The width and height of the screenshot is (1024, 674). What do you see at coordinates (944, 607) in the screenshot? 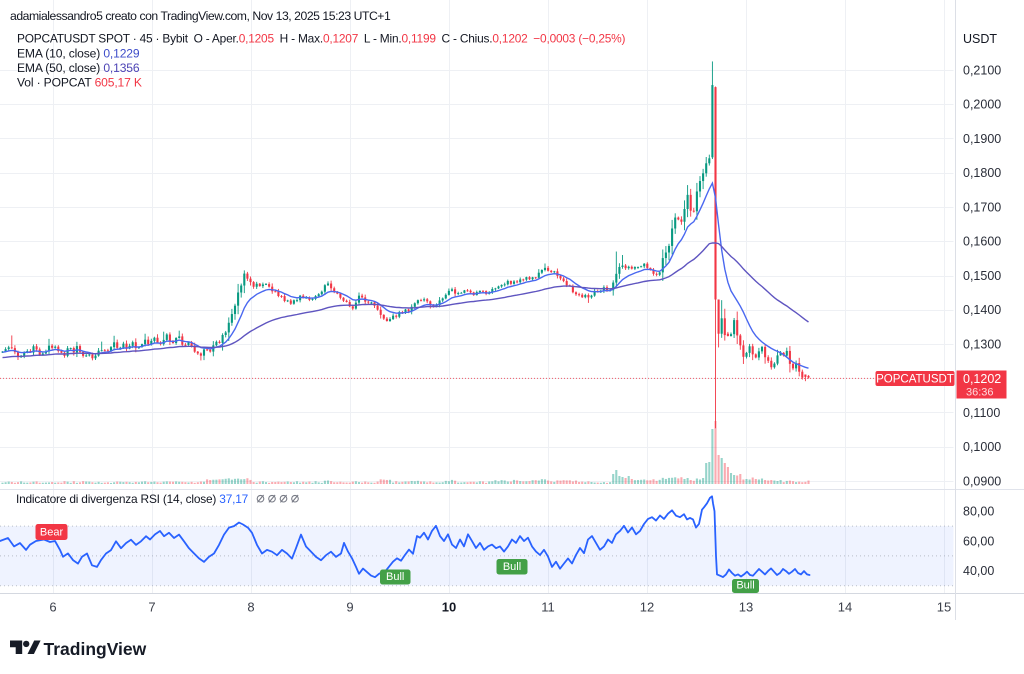
I see `svg-text: 15` at bounding box center [944, 607].